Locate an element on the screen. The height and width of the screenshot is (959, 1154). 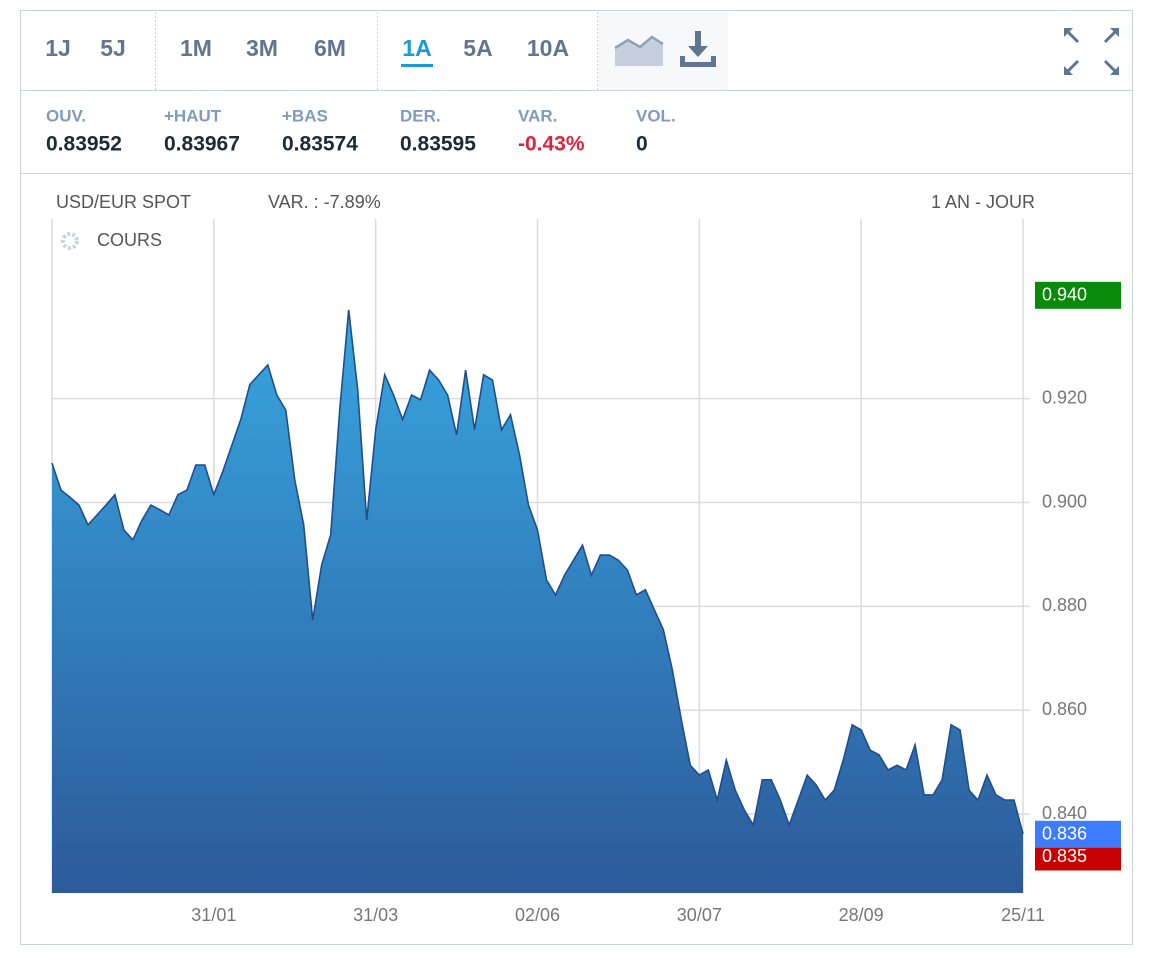
period-button: 3M is located at coordinates (262, 48).